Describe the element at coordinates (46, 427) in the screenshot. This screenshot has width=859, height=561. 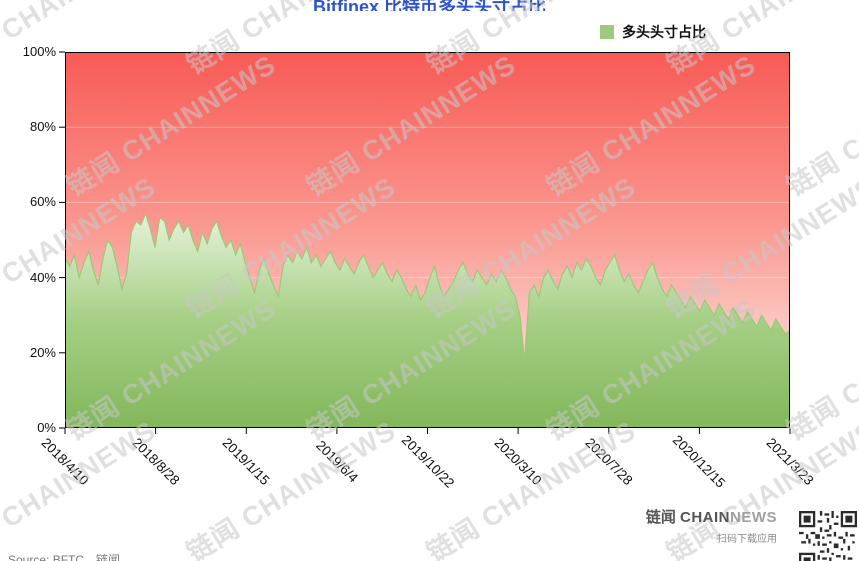
I see `y-tick-label: 0%` at that location.